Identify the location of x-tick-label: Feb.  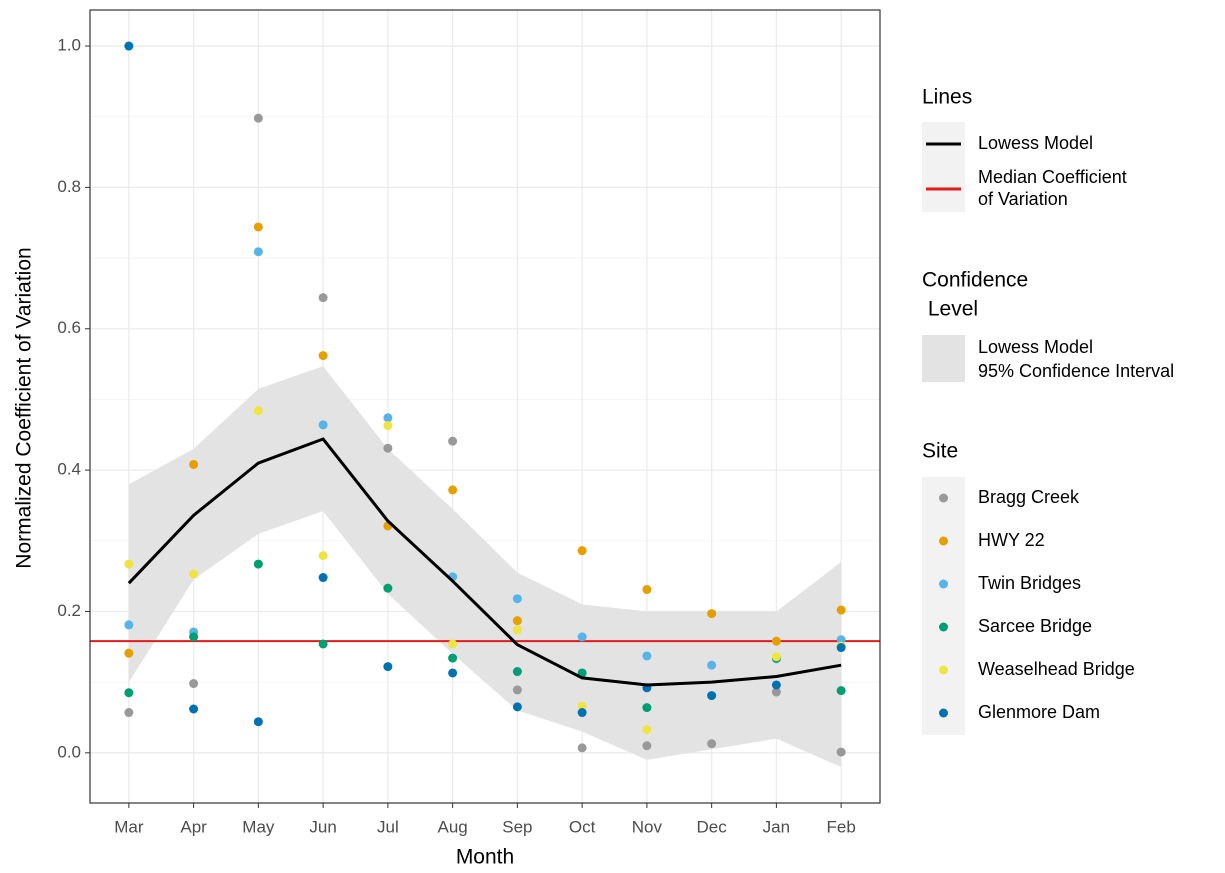
(840, 826).